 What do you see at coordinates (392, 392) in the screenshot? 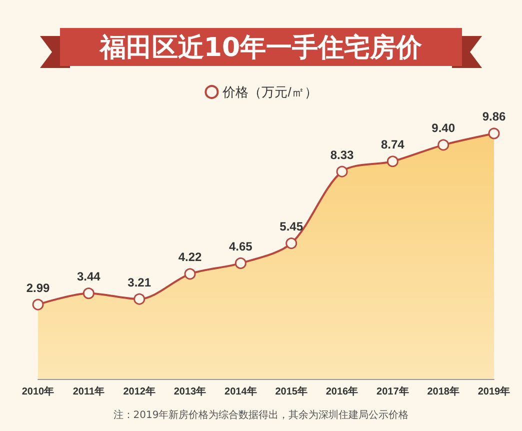
I see `x-tick-label: 2017年` at bounding box center [392, 392].